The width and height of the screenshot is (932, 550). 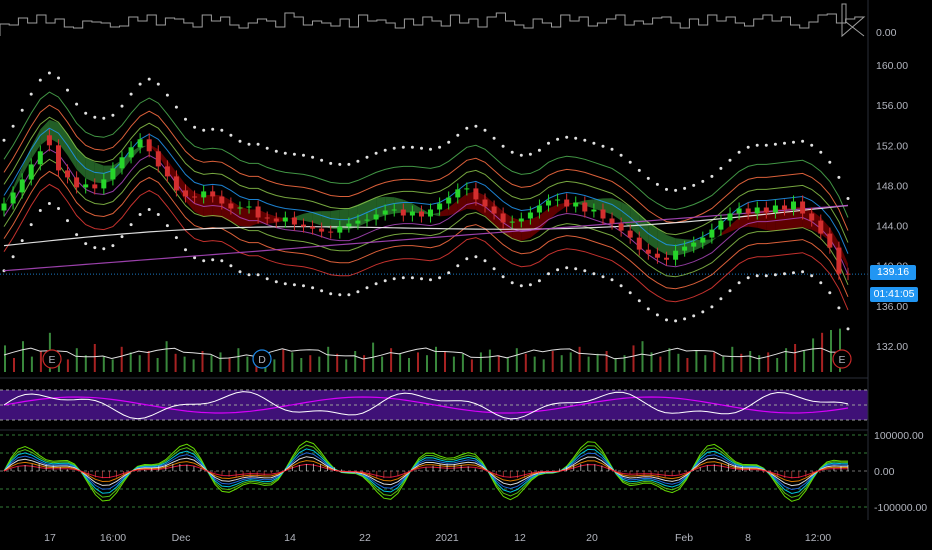 What do you see at coordinates (748, 538) in the screenshot?
I see `time-label: 8` at bounding box center [748, 538].